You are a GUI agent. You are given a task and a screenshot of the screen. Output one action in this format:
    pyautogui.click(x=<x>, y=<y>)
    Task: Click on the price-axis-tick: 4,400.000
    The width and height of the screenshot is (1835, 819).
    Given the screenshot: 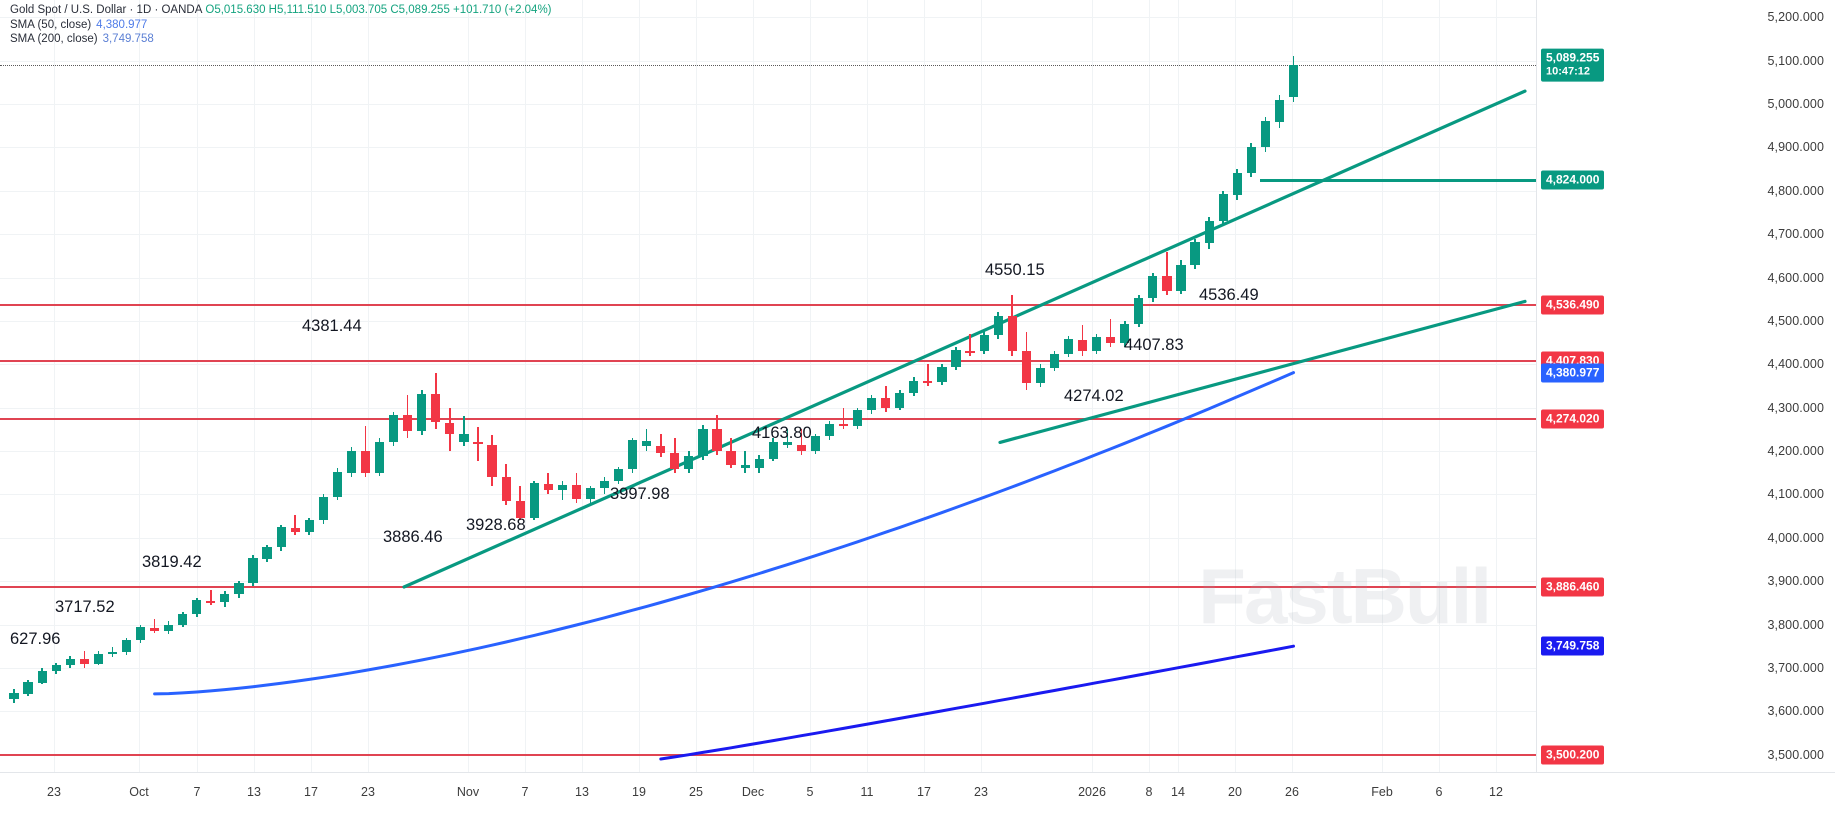 What is the action you would take?
    pyautogui.click(x=1795, y=364)
    